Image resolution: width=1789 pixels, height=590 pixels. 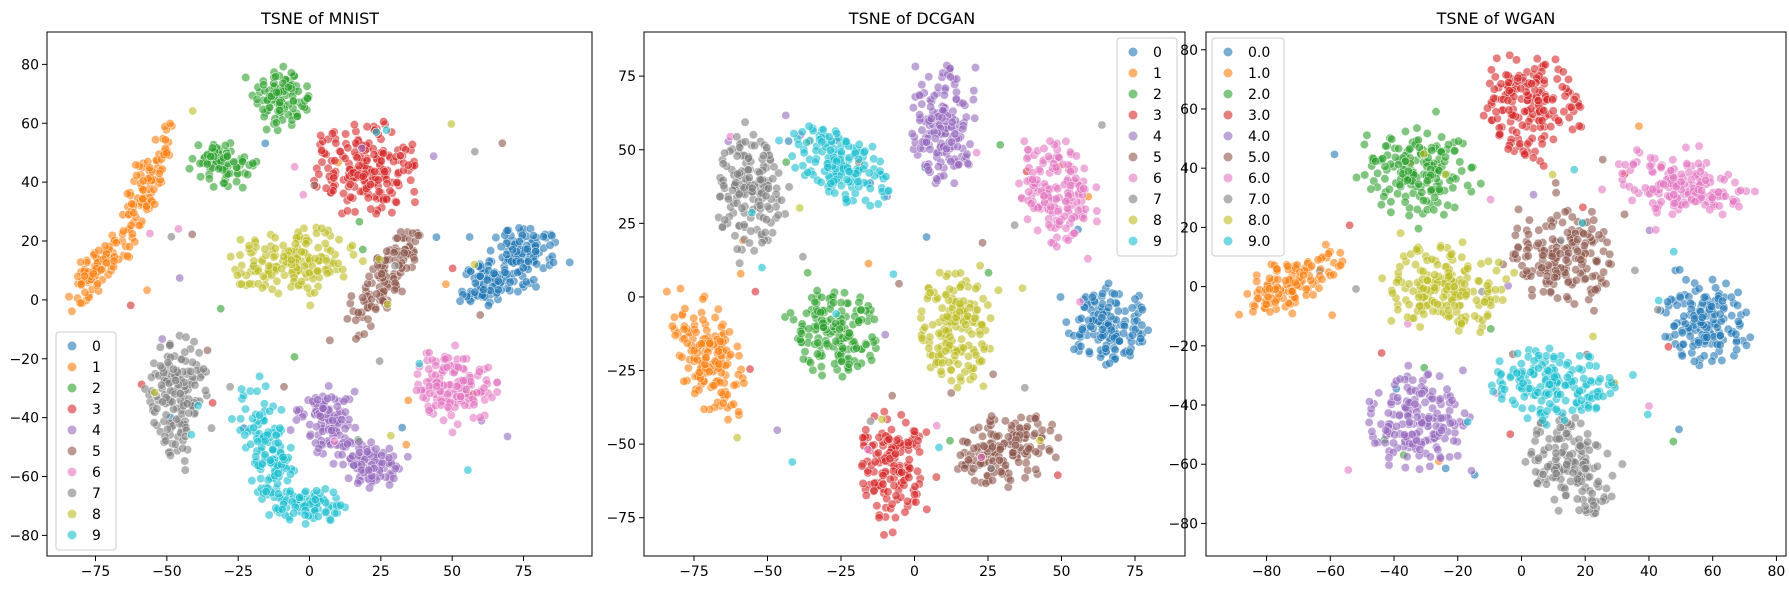 I want to click on dcgan-xtick-label: 25, so click(x=988, y=572).